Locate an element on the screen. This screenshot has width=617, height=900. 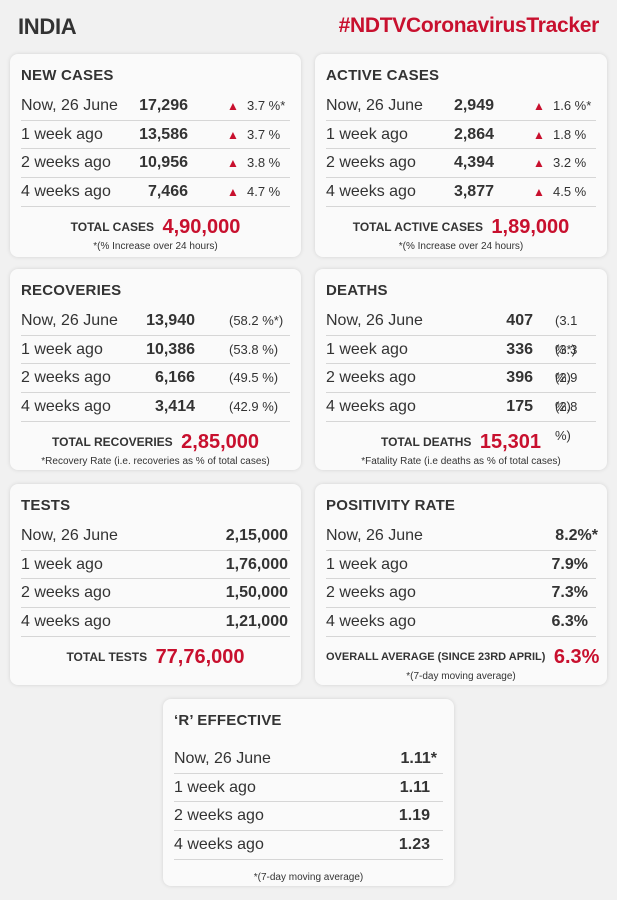
card-title: NEW CASES is located at coordinates (67, 75).